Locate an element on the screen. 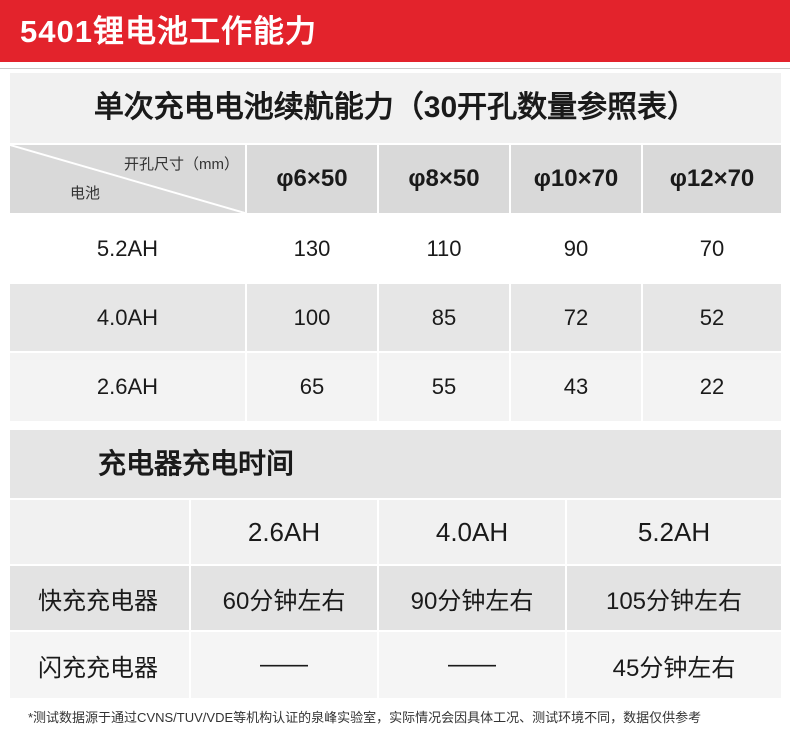 The width and height of the screenshot is (790, 748). table-cell: 60分钟左右 is located at coordinates (284, 598).